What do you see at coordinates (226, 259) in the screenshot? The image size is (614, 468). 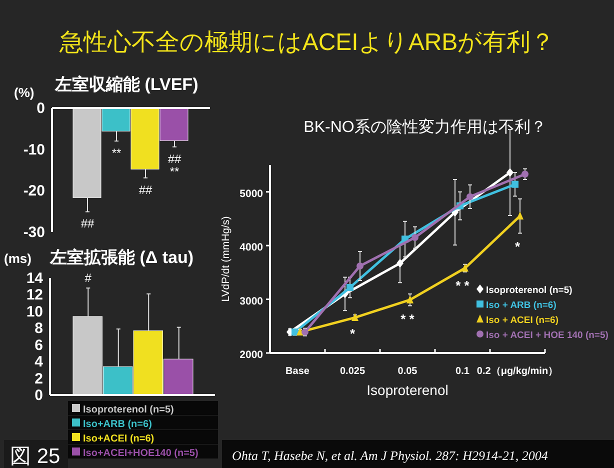 I see `y-axis-title: LVdP/dt (mmHg/s)` at bounding box center [226, 259].